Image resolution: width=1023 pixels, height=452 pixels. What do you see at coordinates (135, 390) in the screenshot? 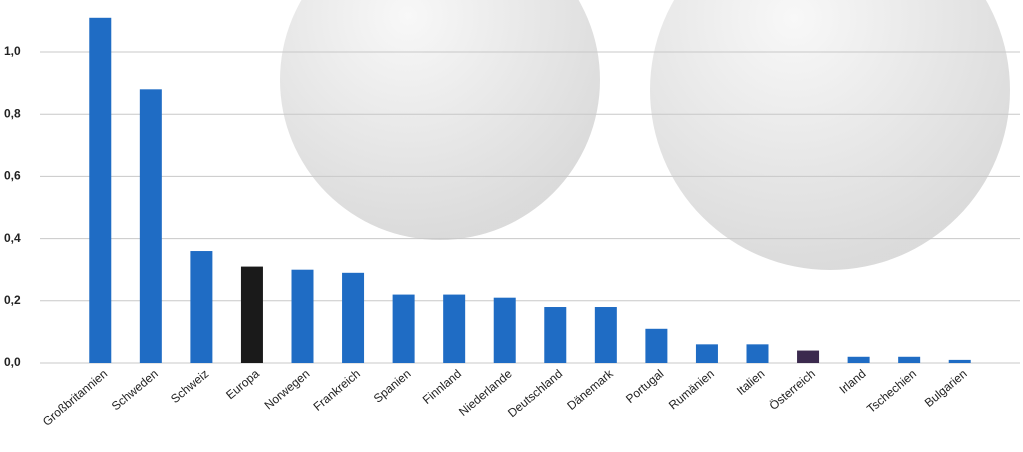
I see `x-tick-label: Schweden` at bounding box center [135, 390].